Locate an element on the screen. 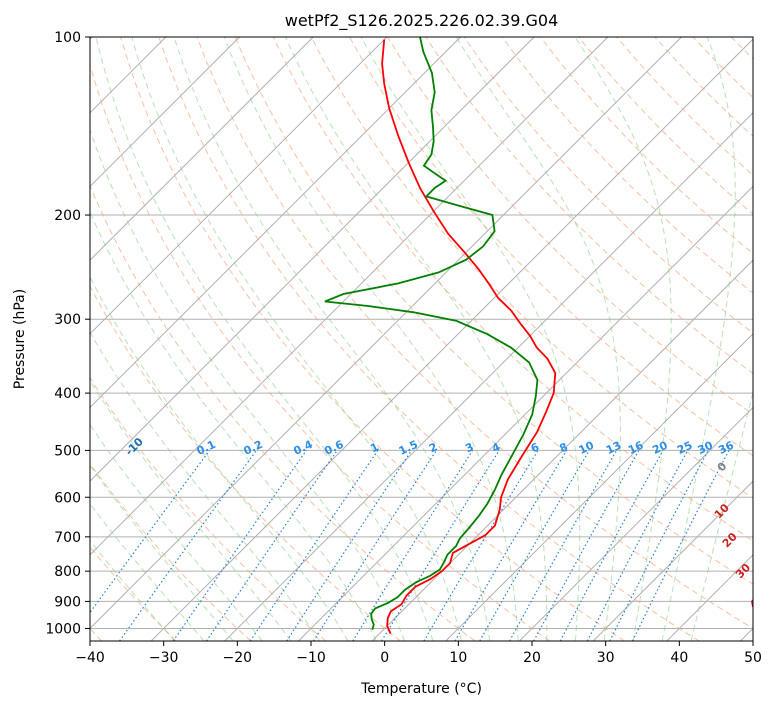 This screenshot has height=708, width=775. x-tick-label: −20 is located at coordinates (238, 658).